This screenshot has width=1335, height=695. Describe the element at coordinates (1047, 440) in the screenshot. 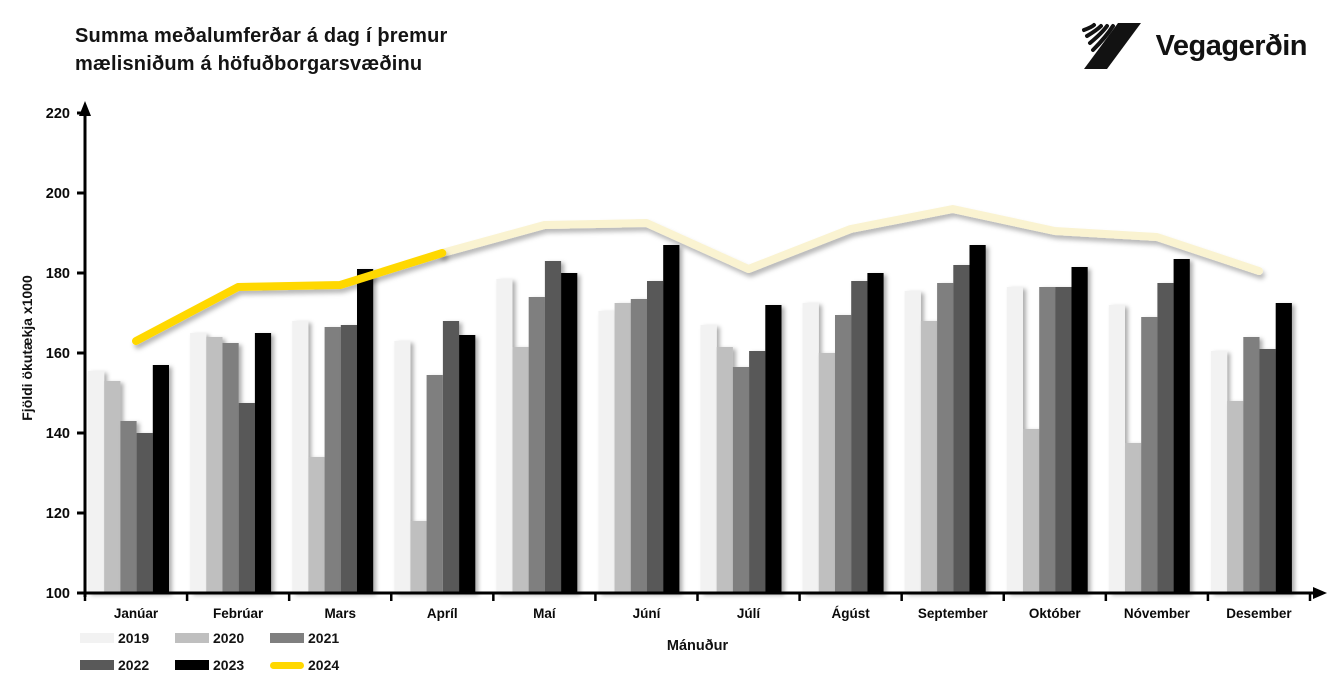

I see `bar-2021-Október` at that location.